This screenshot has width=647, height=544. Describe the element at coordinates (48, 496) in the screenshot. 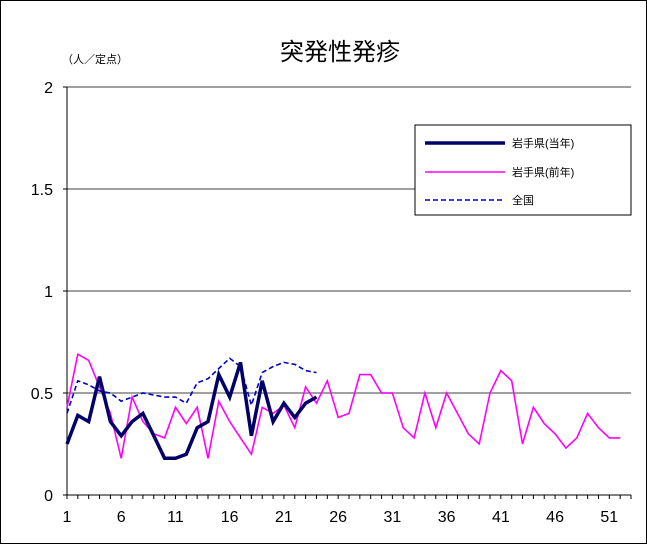

I see `y-tick-label-0: 0` at that location.